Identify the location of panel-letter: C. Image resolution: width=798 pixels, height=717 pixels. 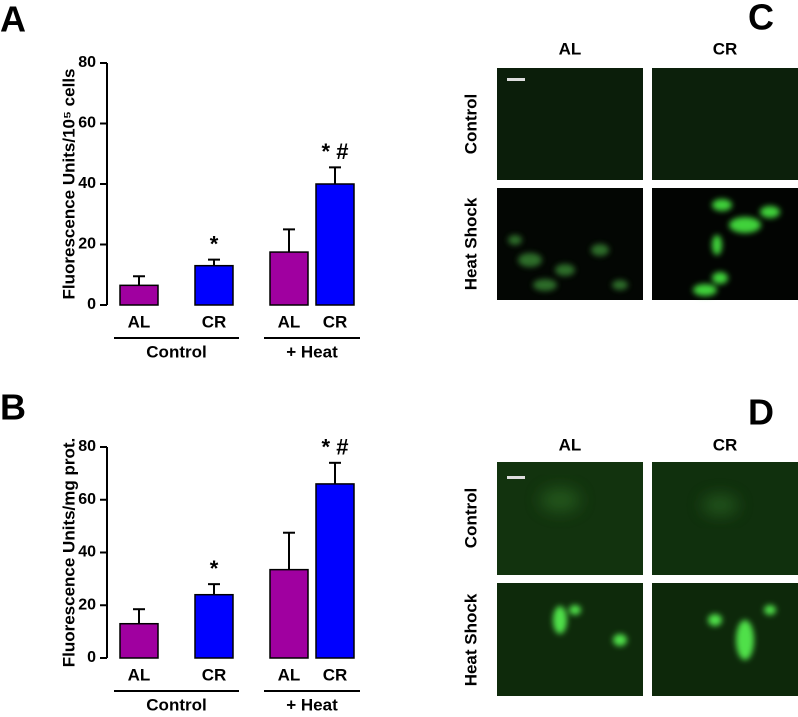
(761, 19).